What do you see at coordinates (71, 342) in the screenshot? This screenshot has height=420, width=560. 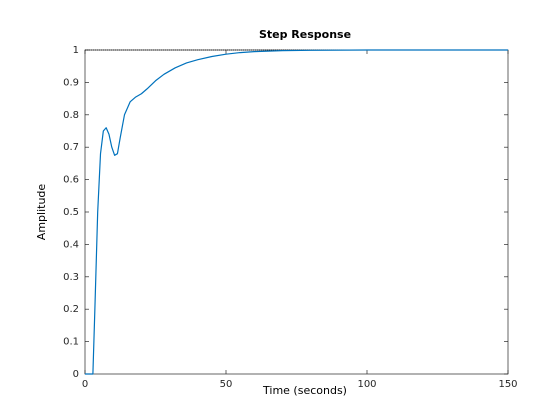 I see `y-tick-label: 0.1` at bounding box center [71, 342].